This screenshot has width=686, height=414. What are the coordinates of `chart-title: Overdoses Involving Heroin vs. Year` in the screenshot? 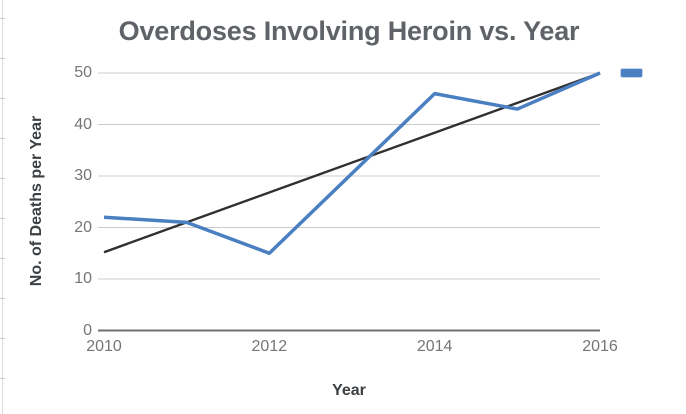 It's located at (349, 31).